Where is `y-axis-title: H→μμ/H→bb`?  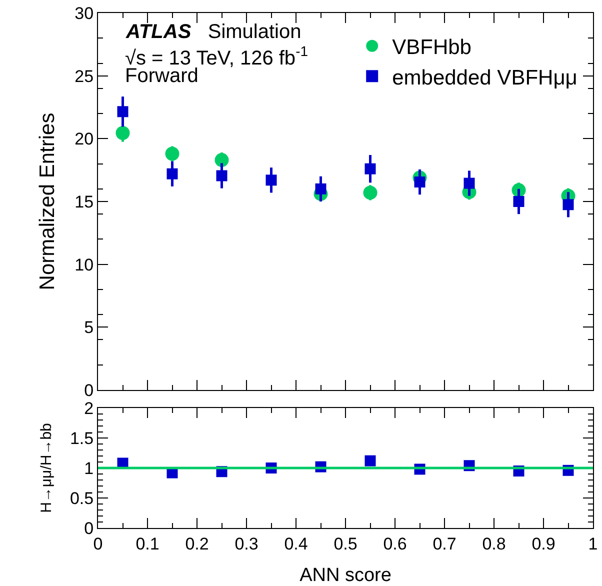
y-axis-title: H→μμ/H→bb is located at coordinates (47, 468).